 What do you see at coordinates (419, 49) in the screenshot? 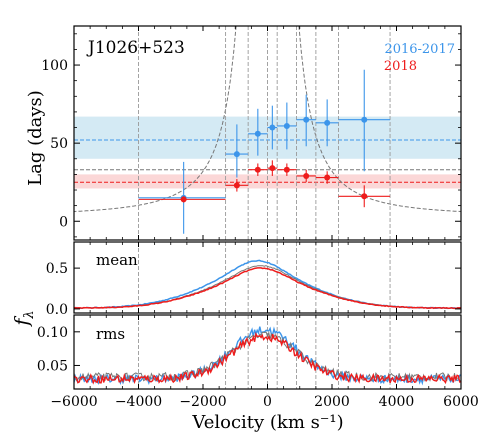
I see `legend-2016-2017: 2016-2017` at bounding box center [419, 49].